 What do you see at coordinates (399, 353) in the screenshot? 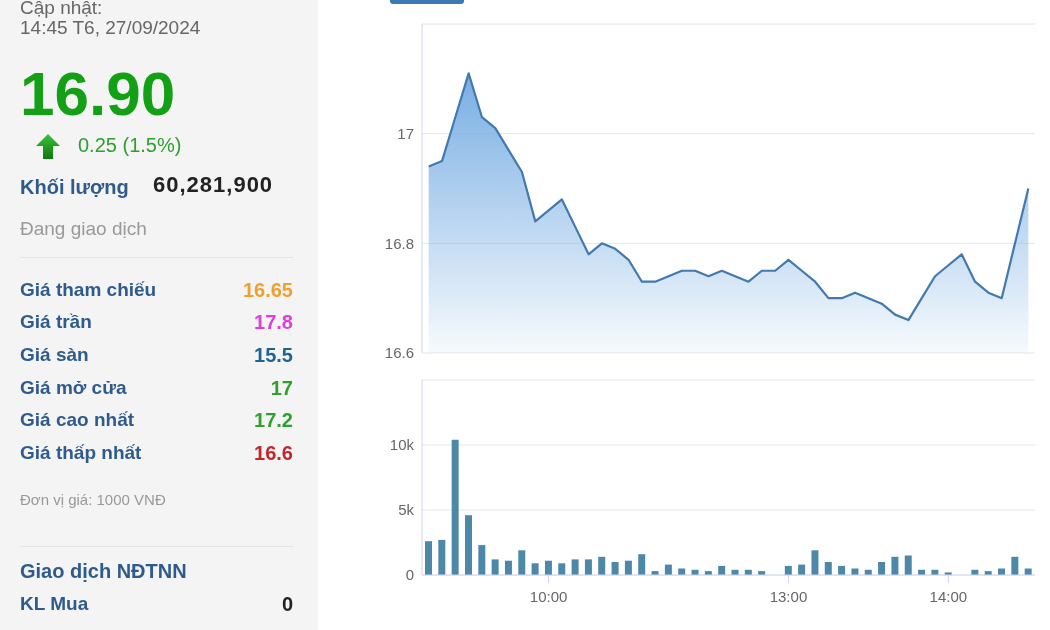
I see `y-tick-label: 16.6` at bounding box center [399, 353].